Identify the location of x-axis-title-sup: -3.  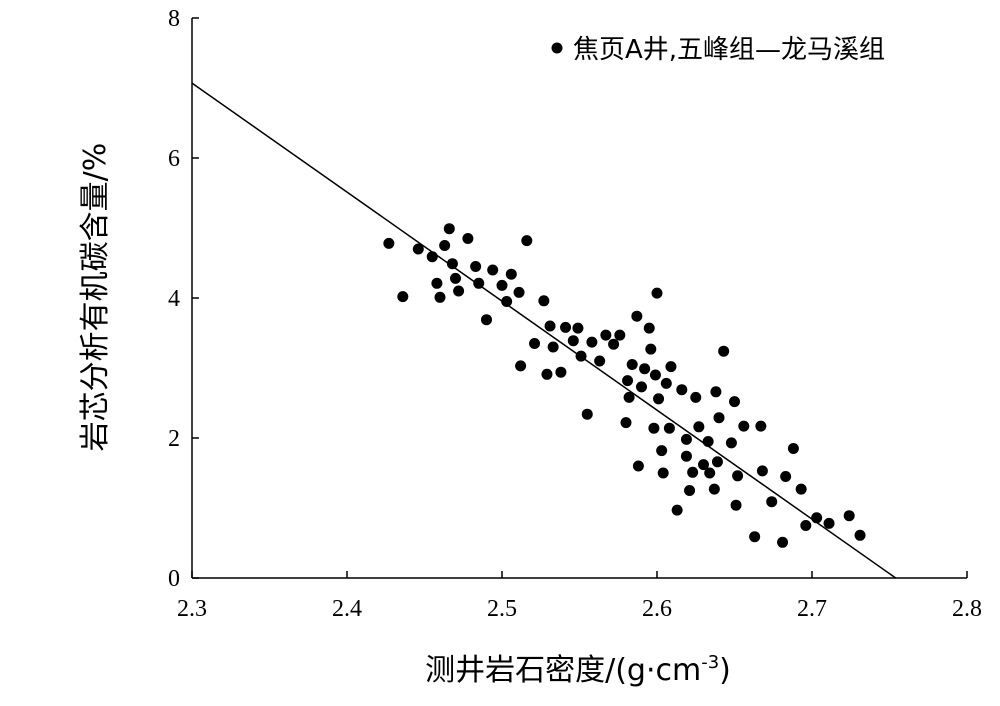
(710, 662).